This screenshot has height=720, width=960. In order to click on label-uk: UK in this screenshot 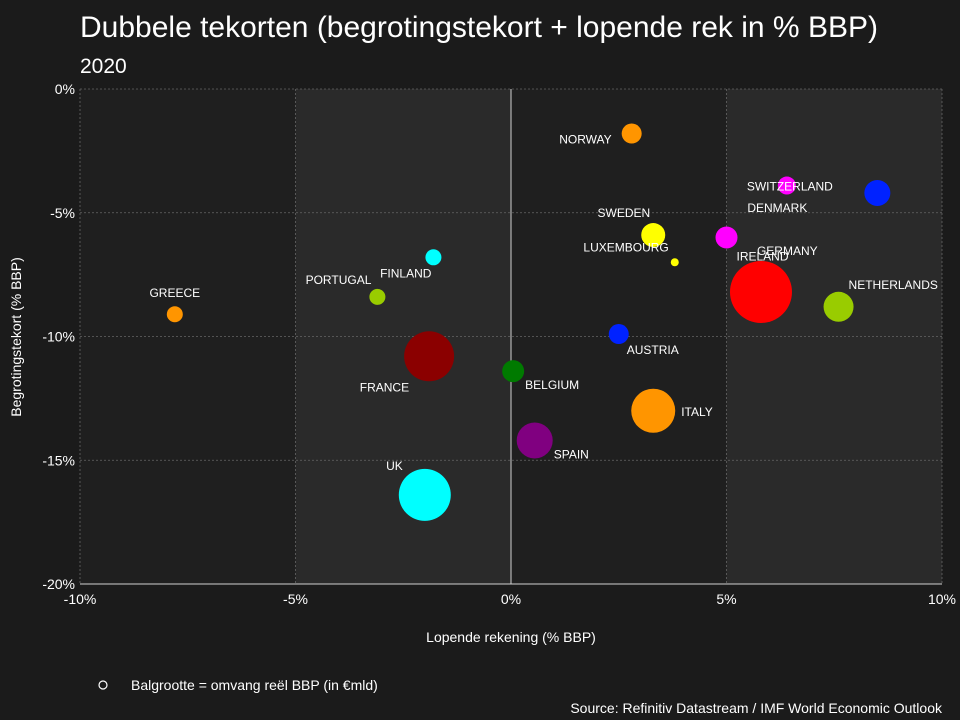, I will do `click(394, 466)`.